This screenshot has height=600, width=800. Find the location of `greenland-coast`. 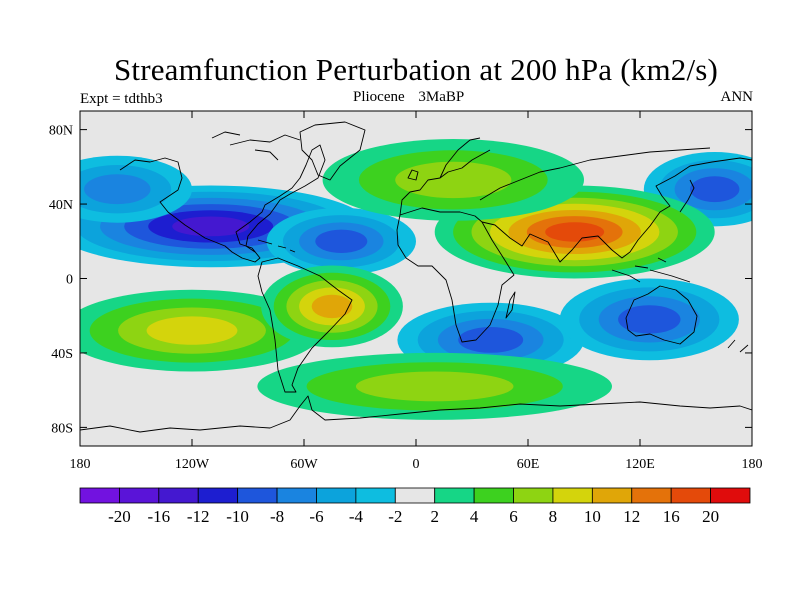

greenland-coast is located at coordinates (332, 151).